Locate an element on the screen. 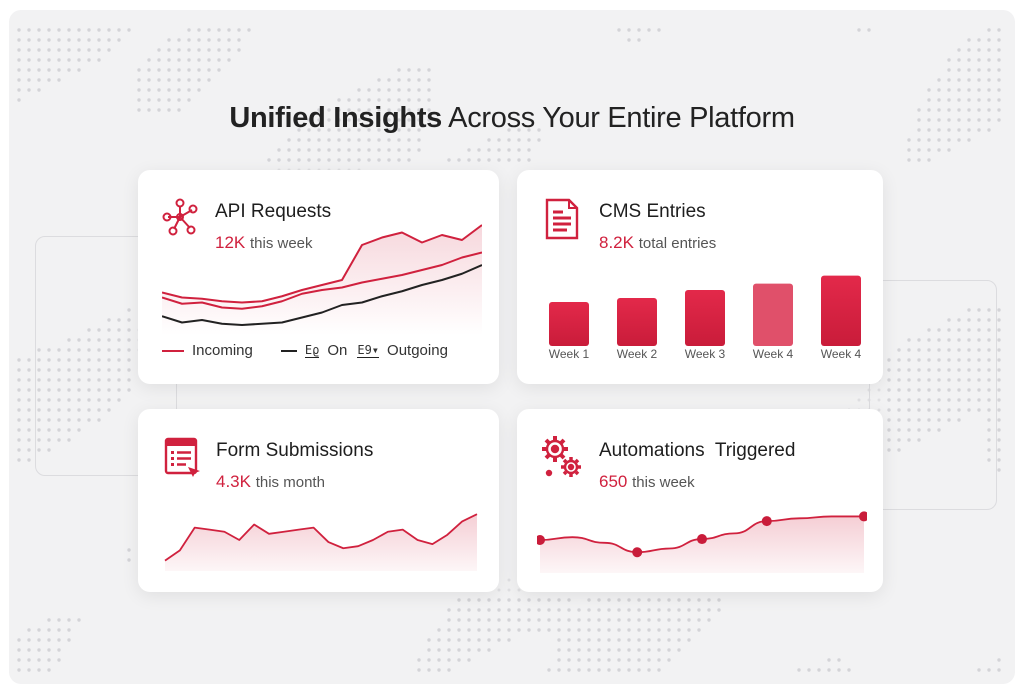  week-label: Week 4 is located at coordinates (841, 354).